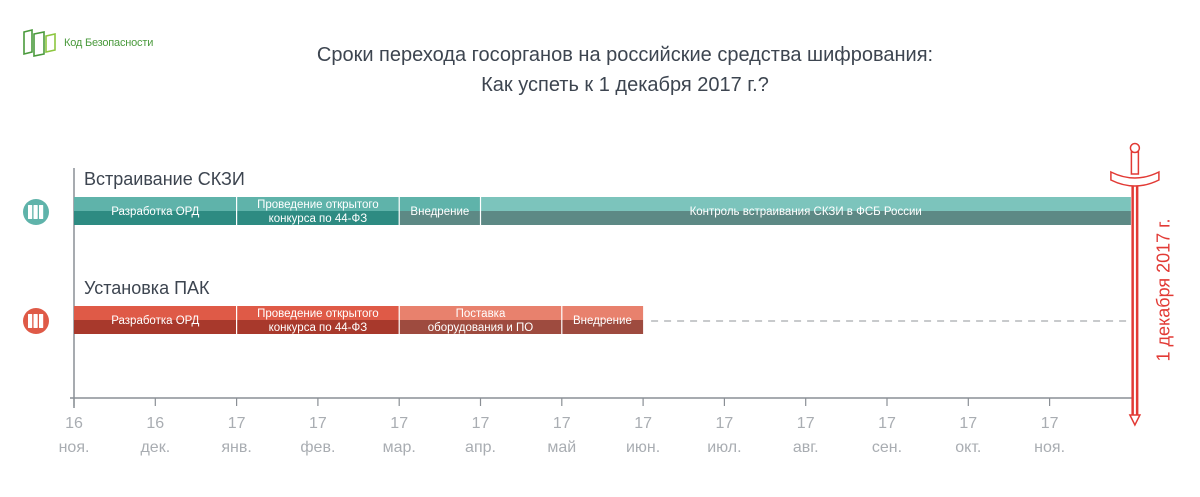 The width and height of the screenshot is (1200, 497). I want to click on x-tick-month: май, so click(561, 447).